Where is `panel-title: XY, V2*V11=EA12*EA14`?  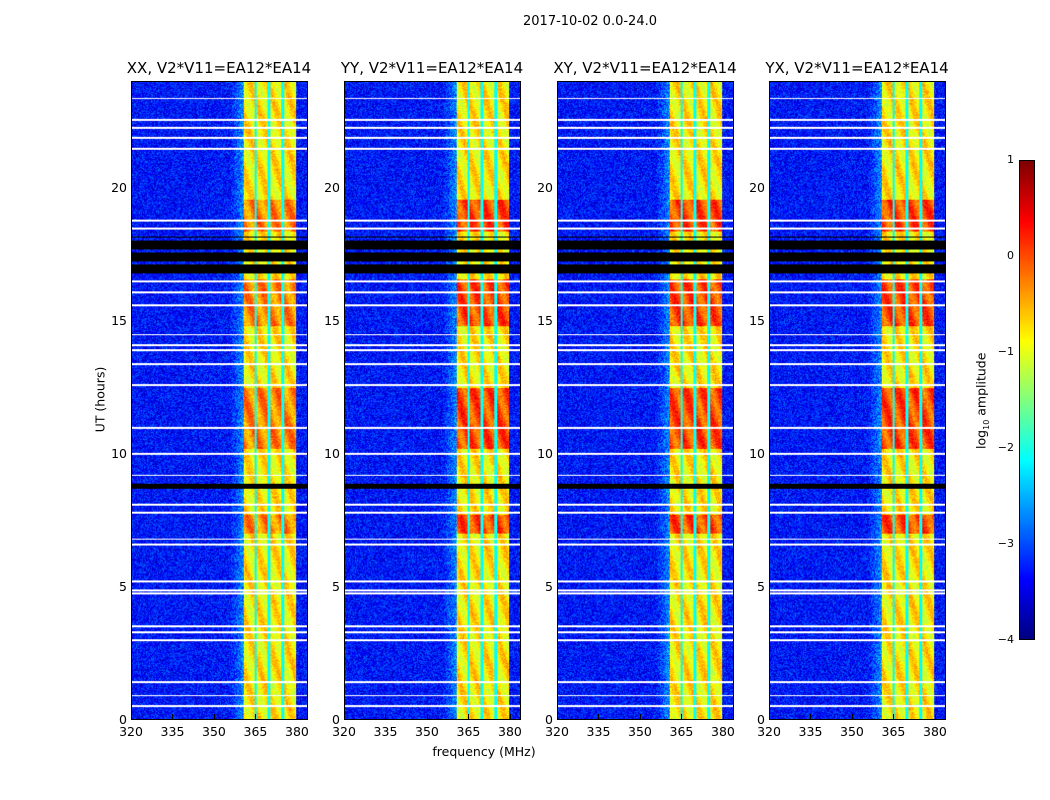 panel-title: XY, V2*V11=EA12*EA14 is located at coordinates (645, 68).